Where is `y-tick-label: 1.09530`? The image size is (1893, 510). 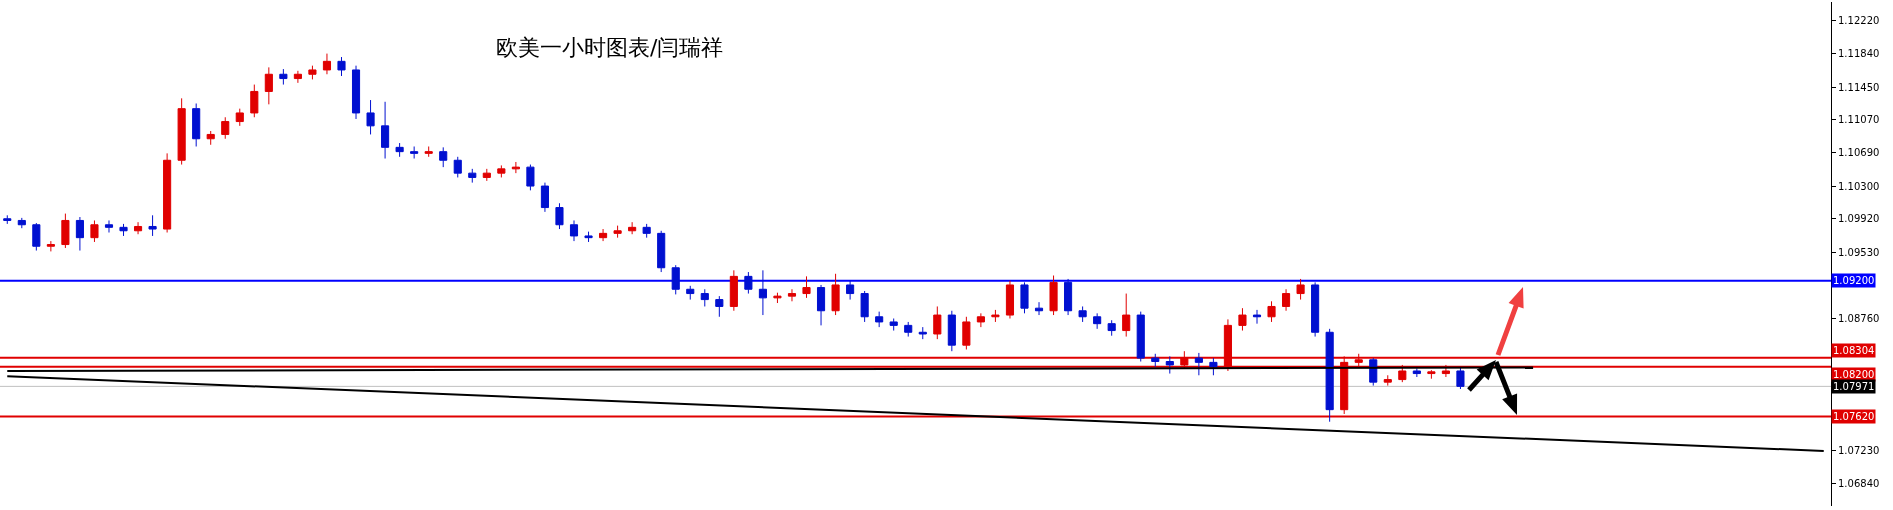
y-tick-label: 1.09530 is located at coordinates (1859, 252).